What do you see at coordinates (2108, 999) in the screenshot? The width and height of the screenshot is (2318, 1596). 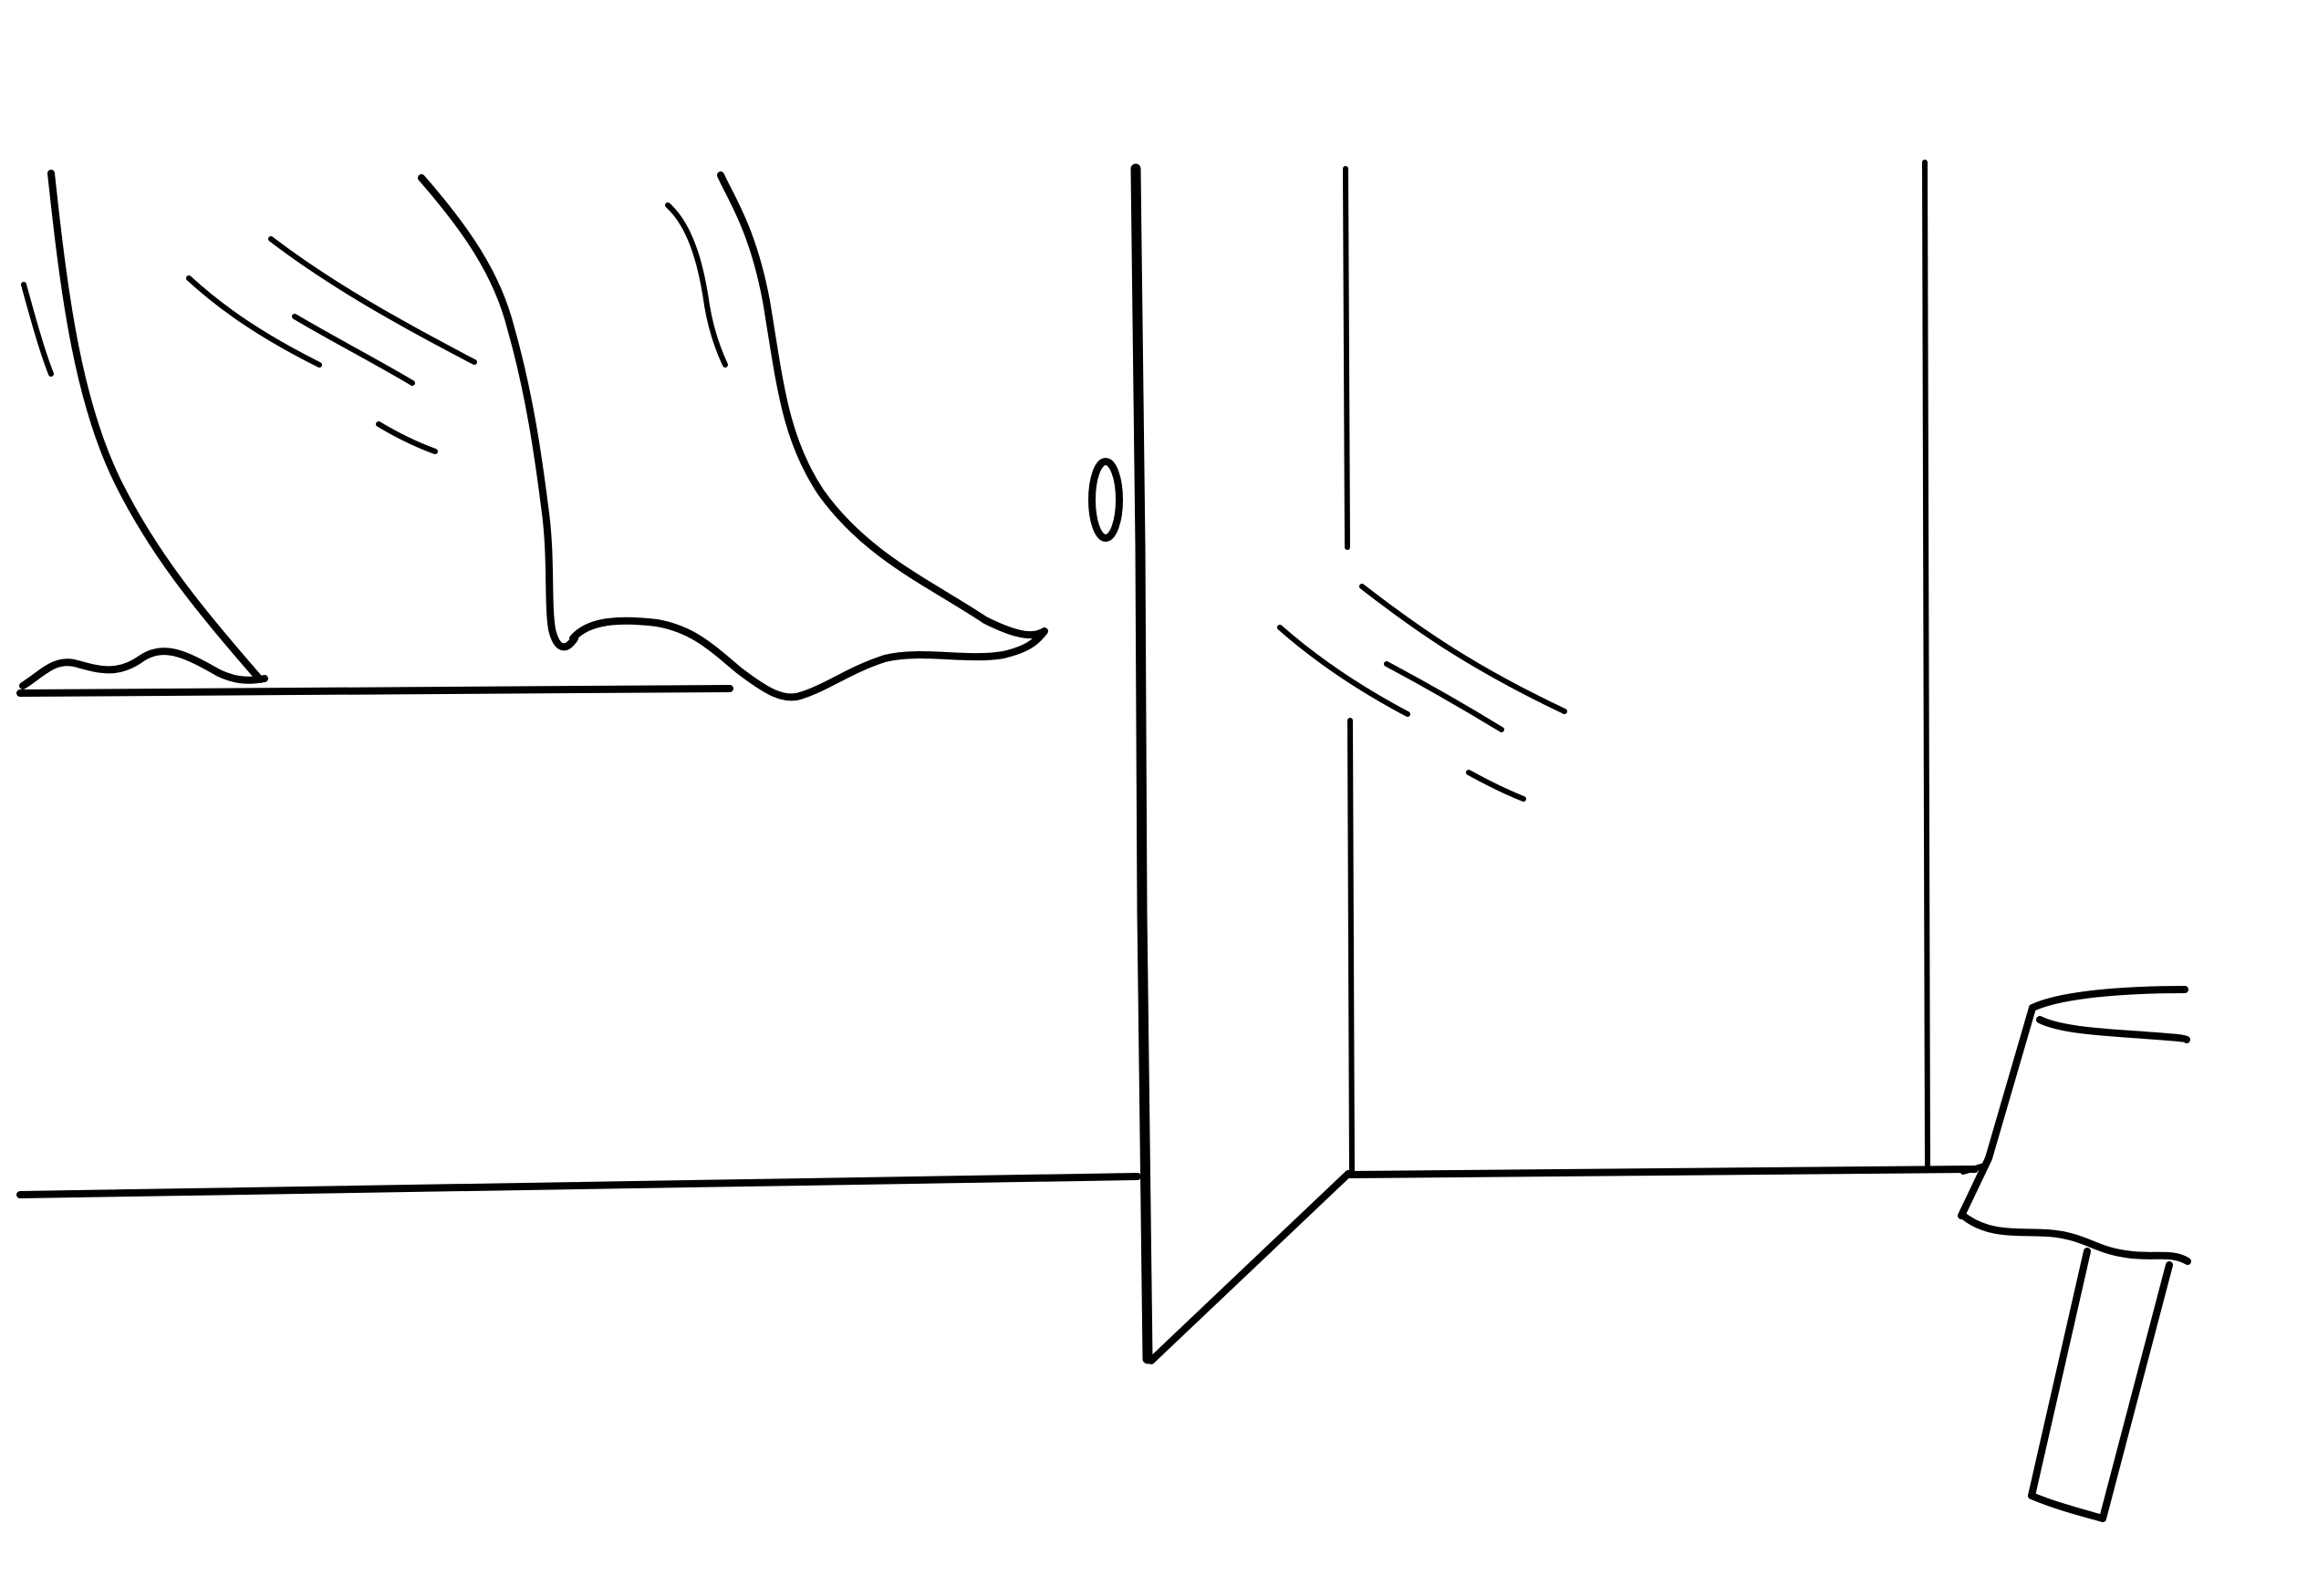 I see `object-top-rim` at bounding box center [2108, 999].